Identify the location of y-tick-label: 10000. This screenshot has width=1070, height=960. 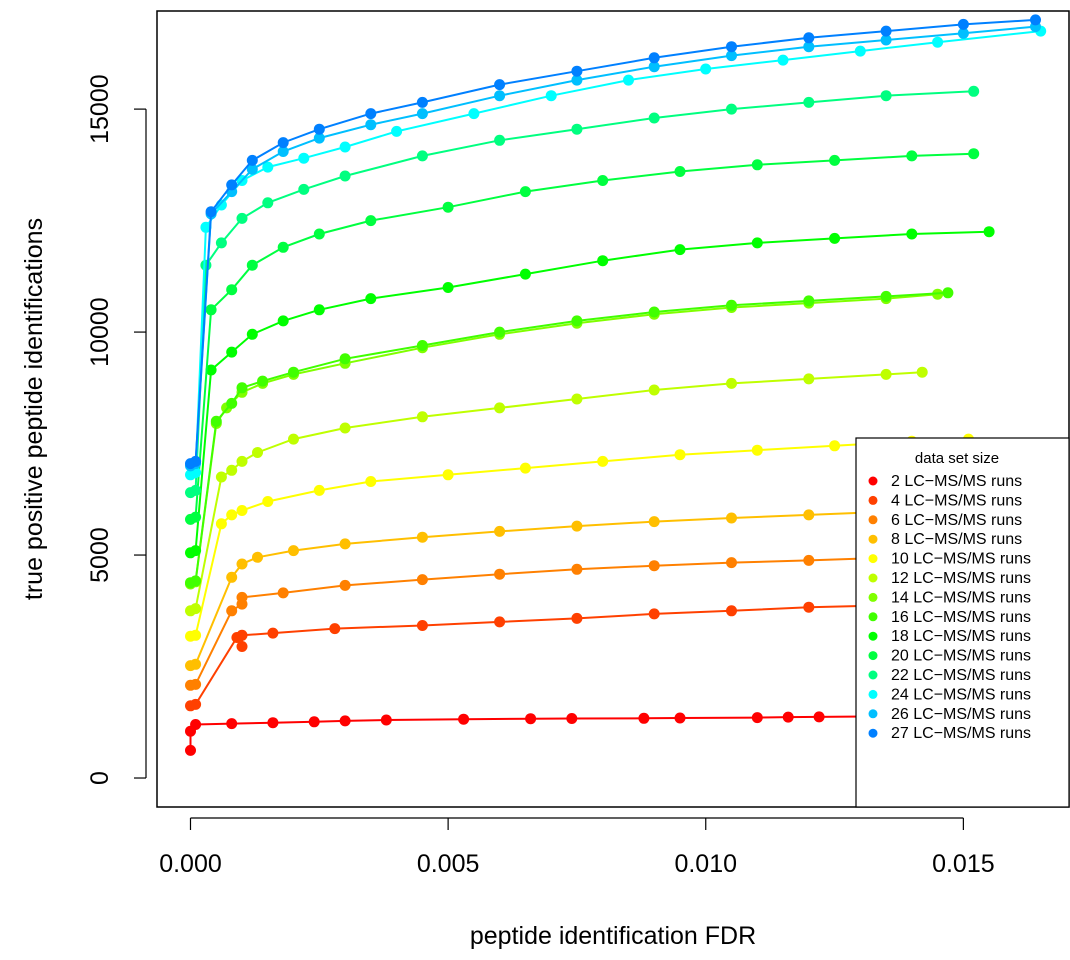
(100, 332).